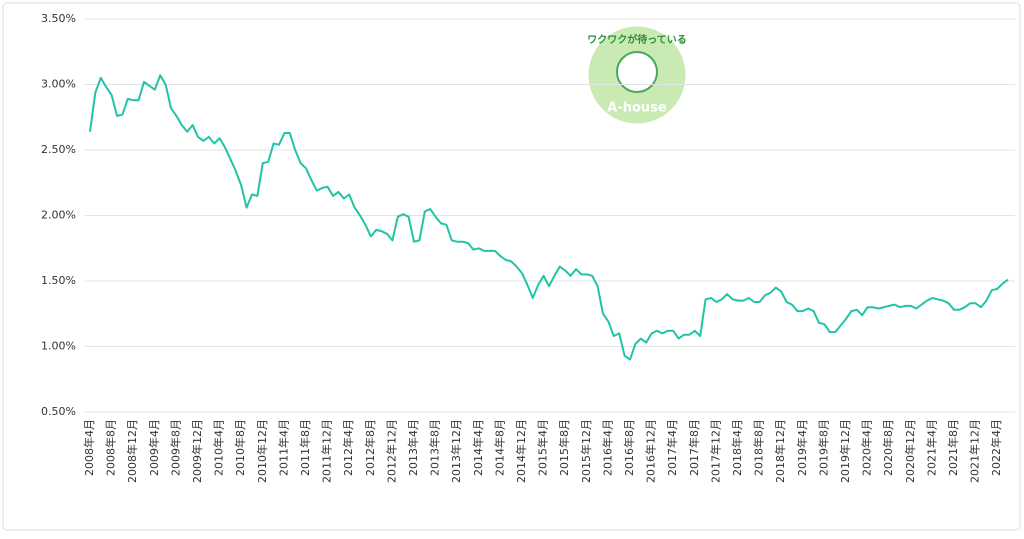  Describe the element at coordinates (478, 447) in the screenshot. I see `x-tick-label: 2014年4月` at that location.